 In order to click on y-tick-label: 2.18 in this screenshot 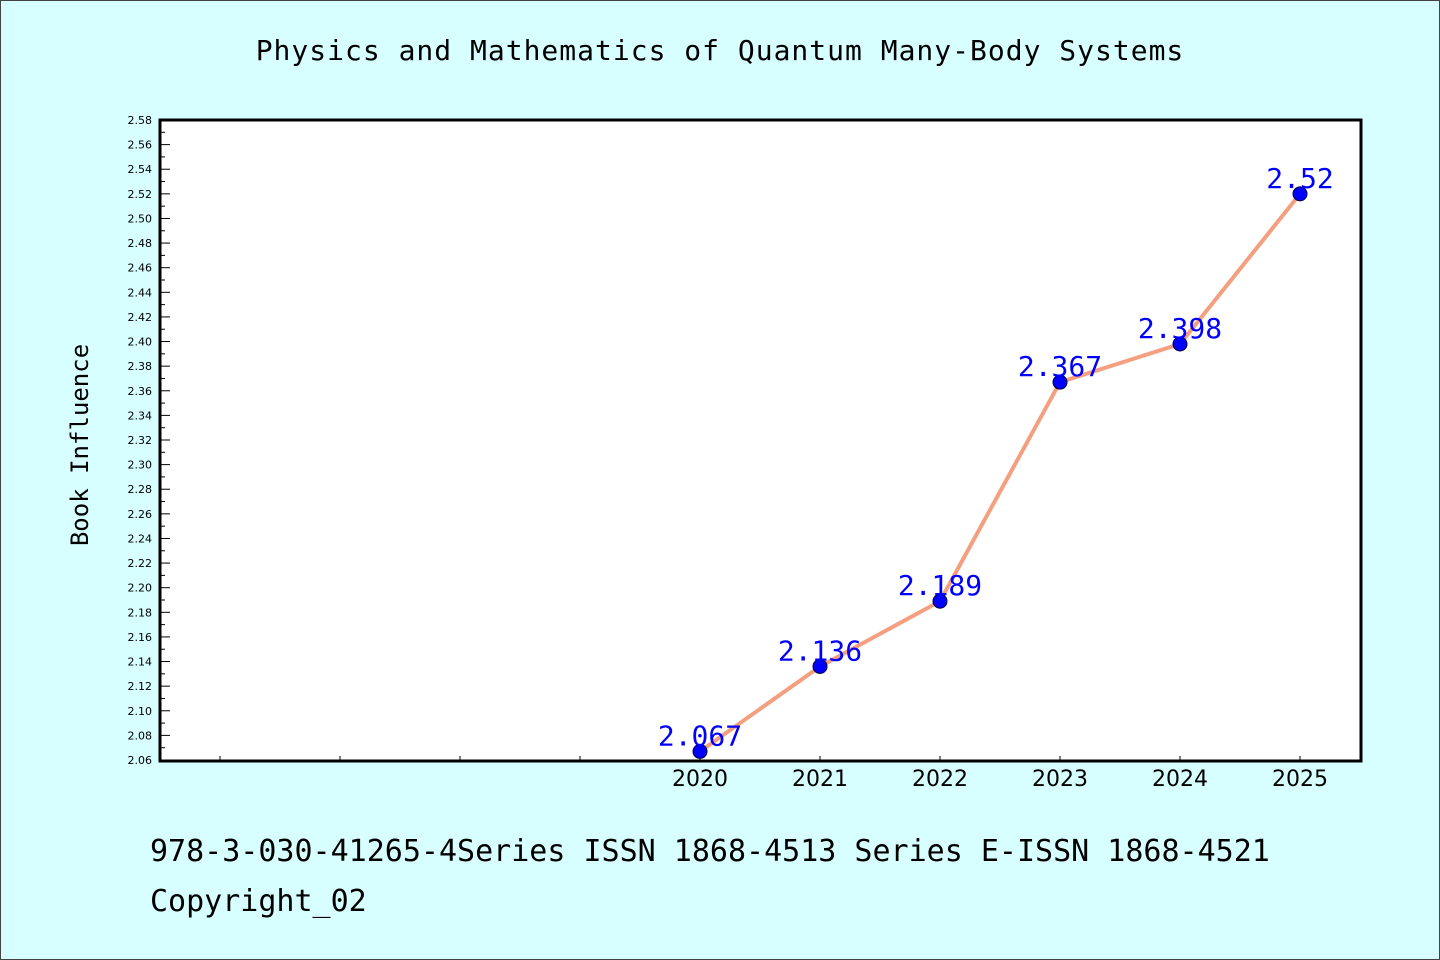, I will do `click(140, 612)`.